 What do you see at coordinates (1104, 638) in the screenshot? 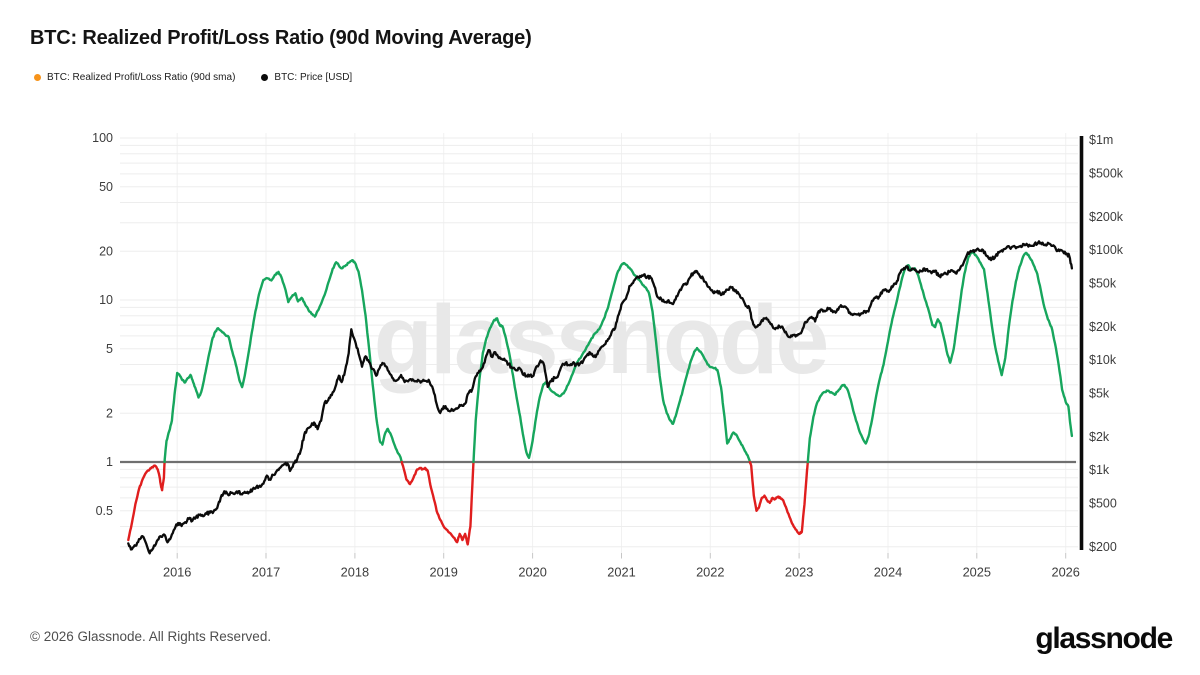
I see `glassnode-logo: glassnode` at bounding box center [1104, 638].